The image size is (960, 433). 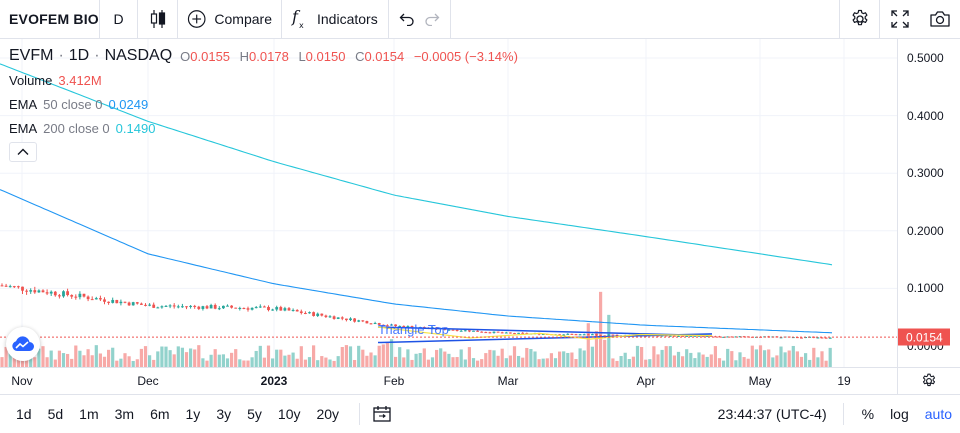 What do you see at coordinates (335, 19) in the screenshot?
I see `indicators-button: f x Indicators` at bounding box center [335, 19].